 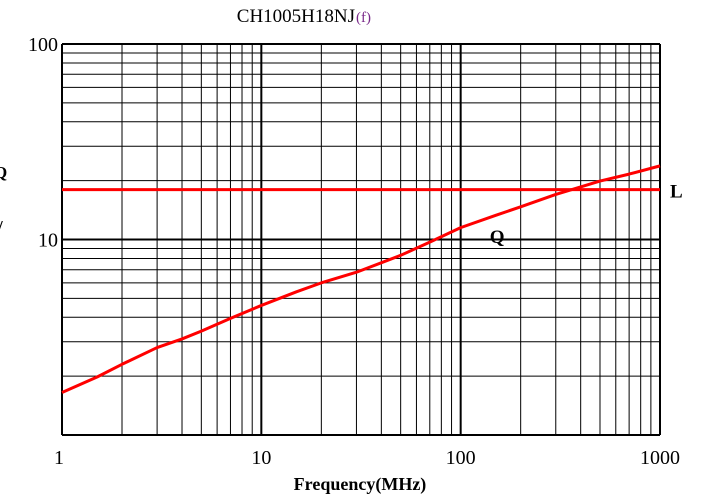 What do you see at coordinates (363, 18) in the screenshot?
I see `chart-title-suffix: (f)` at bounding box center [363, 18].